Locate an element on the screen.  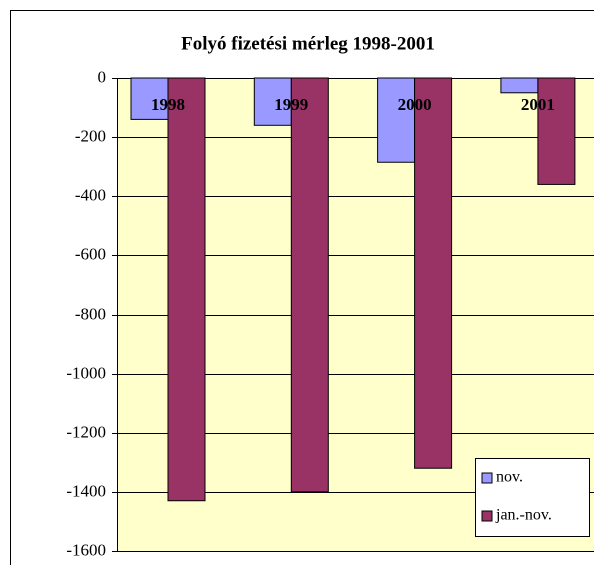
legend-label: jan.-nov. is located at coordinates (523, 515).